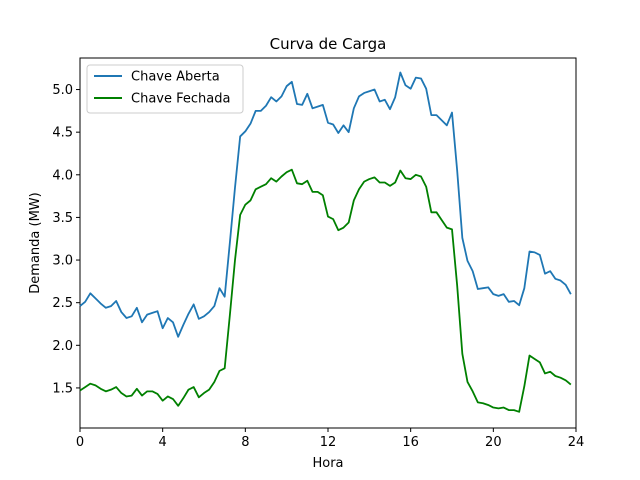 The width and height of the screenshot is (640, 480). I want to click on y-tick-label: 2.5, so click(62, 303).